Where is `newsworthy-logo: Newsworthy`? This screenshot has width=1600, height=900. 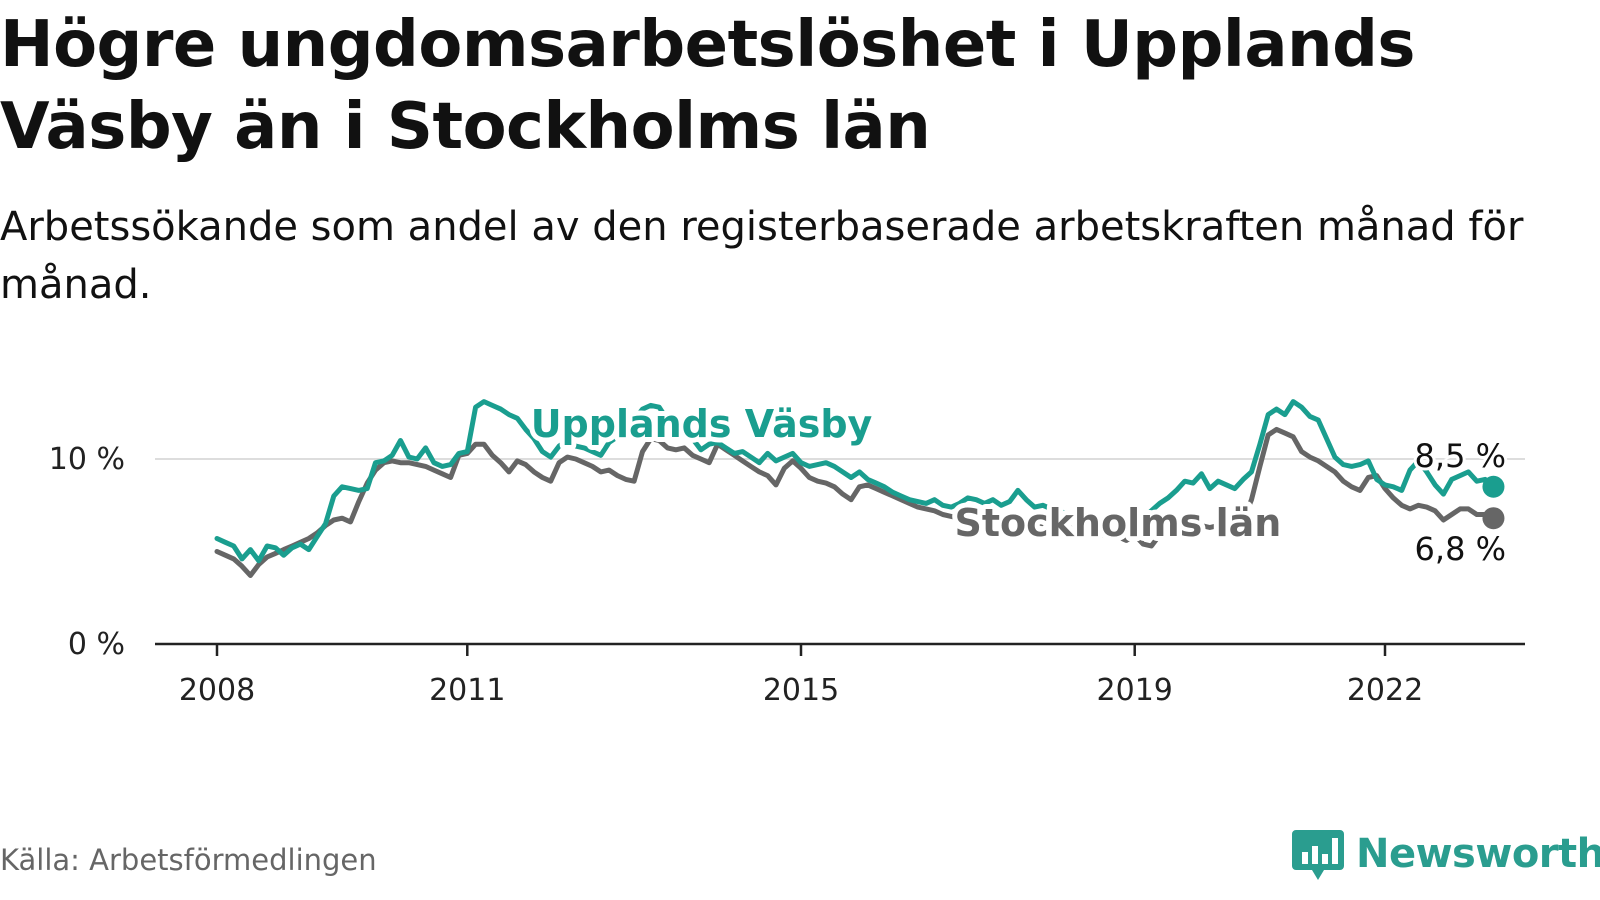 newsworthy-logo: Newsworthy is located at coordinates (1445, 854).